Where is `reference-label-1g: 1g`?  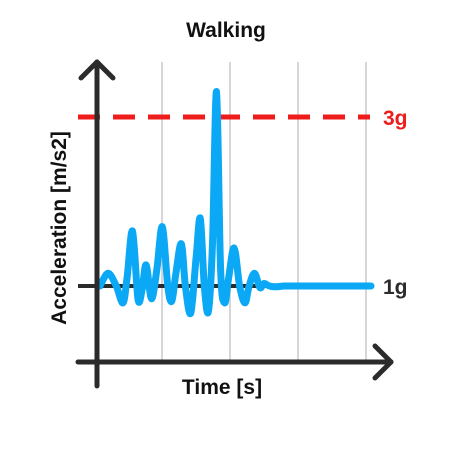
reference-label-1g: 1g is located at coordinates (395, 287).